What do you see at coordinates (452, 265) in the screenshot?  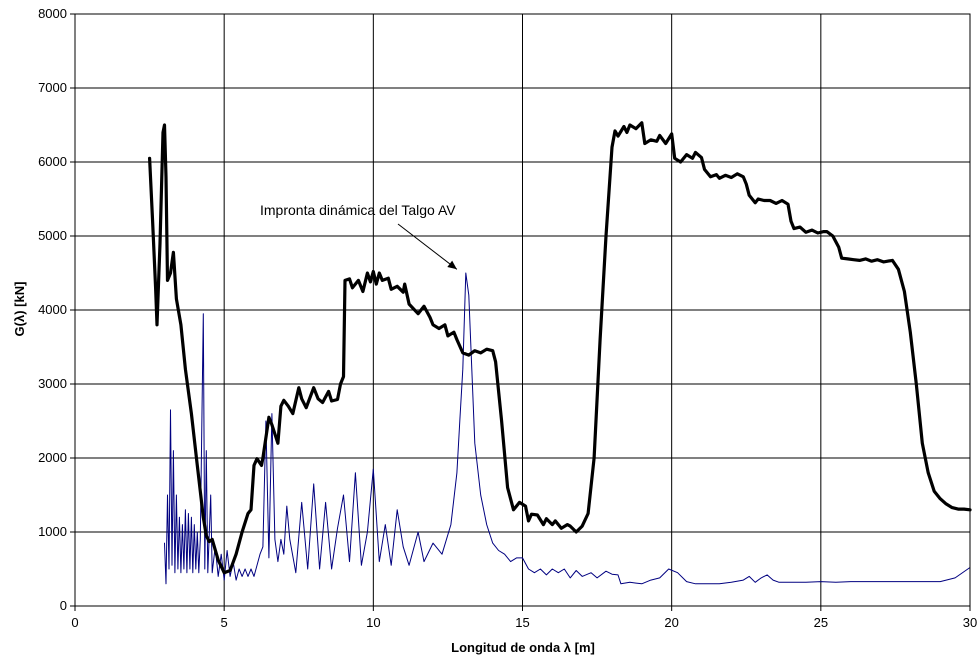 I see `annotation-arrowhead` at bounding box center [452, 265].